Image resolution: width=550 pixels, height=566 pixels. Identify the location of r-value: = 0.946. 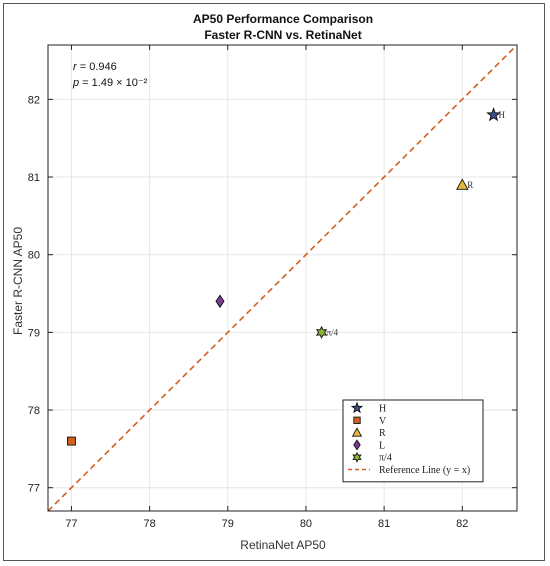
(97, 67).